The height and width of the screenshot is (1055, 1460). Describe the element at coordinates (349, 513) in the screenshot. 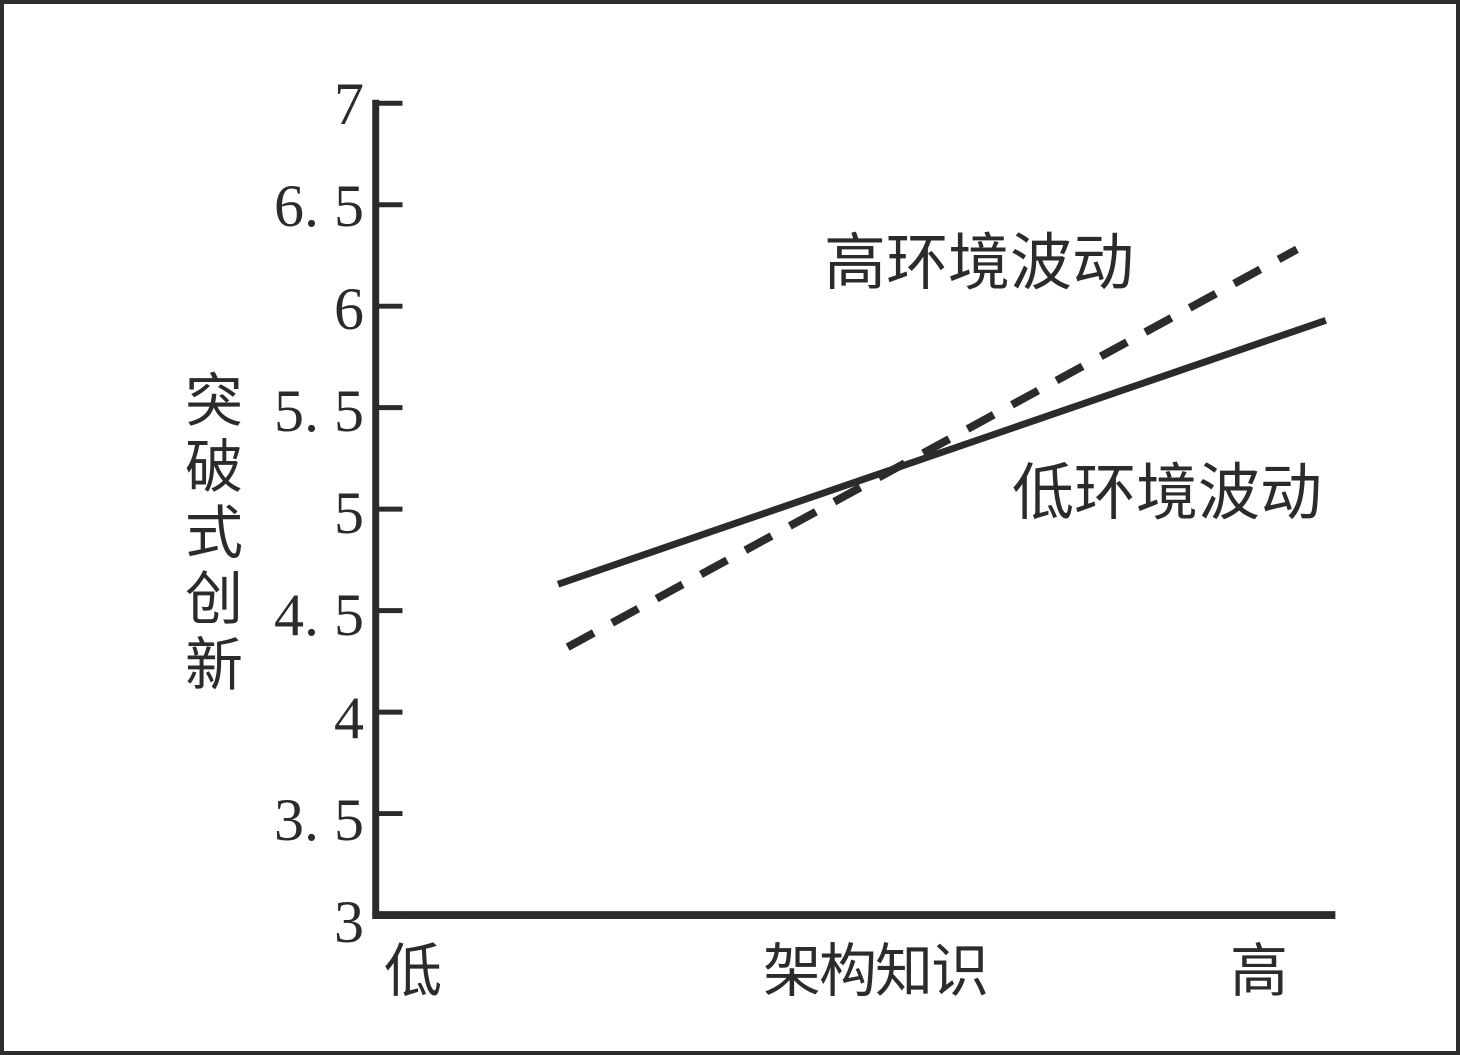

I see `y-tick-label: 5` at that location.